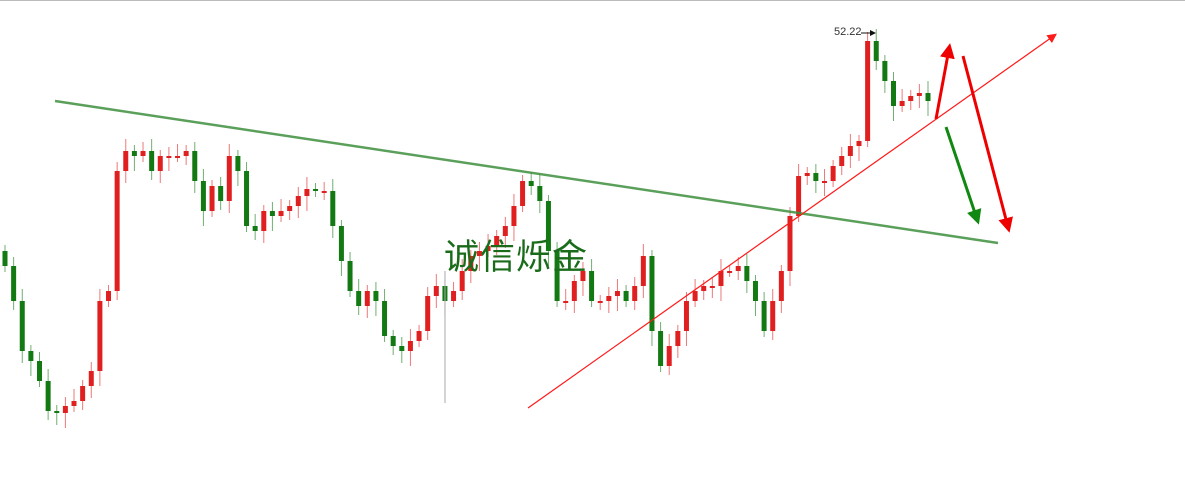 Image resolution: width=1185 pixels, height=488 pixels. I want to click on red-up-arrow, so click(944, 81).